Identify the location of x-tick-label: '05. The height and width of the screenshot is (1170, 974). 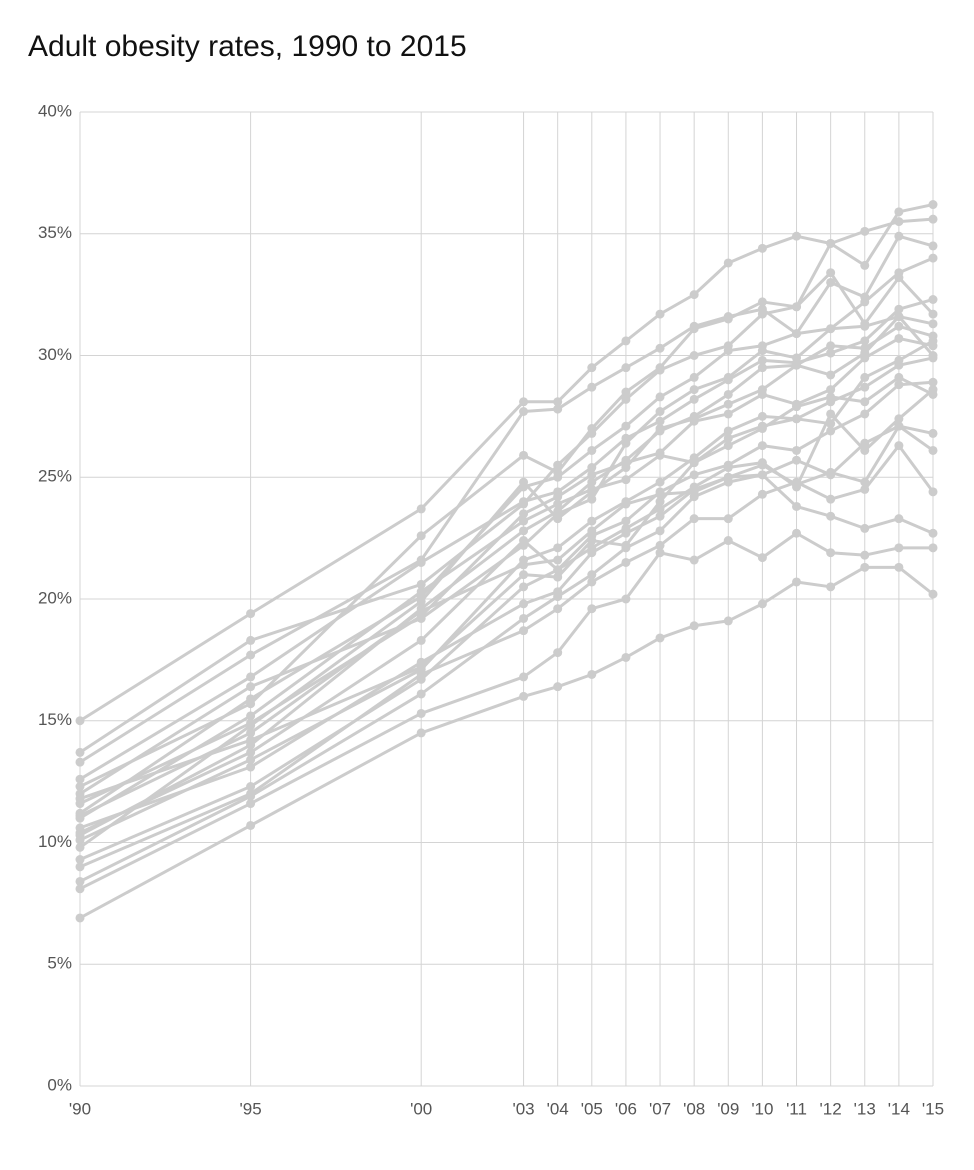
(592, 1108).